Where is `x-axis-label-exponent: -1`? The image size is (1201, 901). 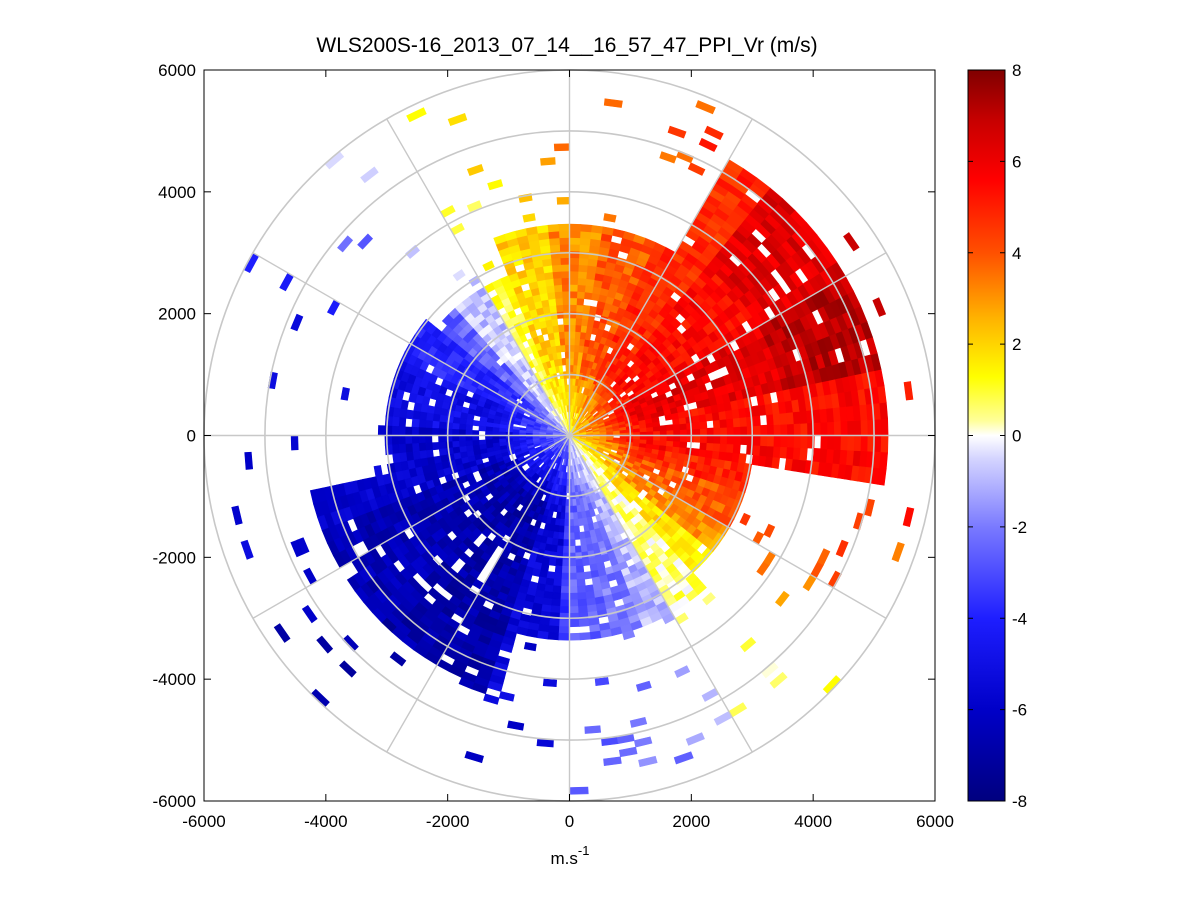
x-axis-label-exponent: -1 is located at coordinates (584, 850).